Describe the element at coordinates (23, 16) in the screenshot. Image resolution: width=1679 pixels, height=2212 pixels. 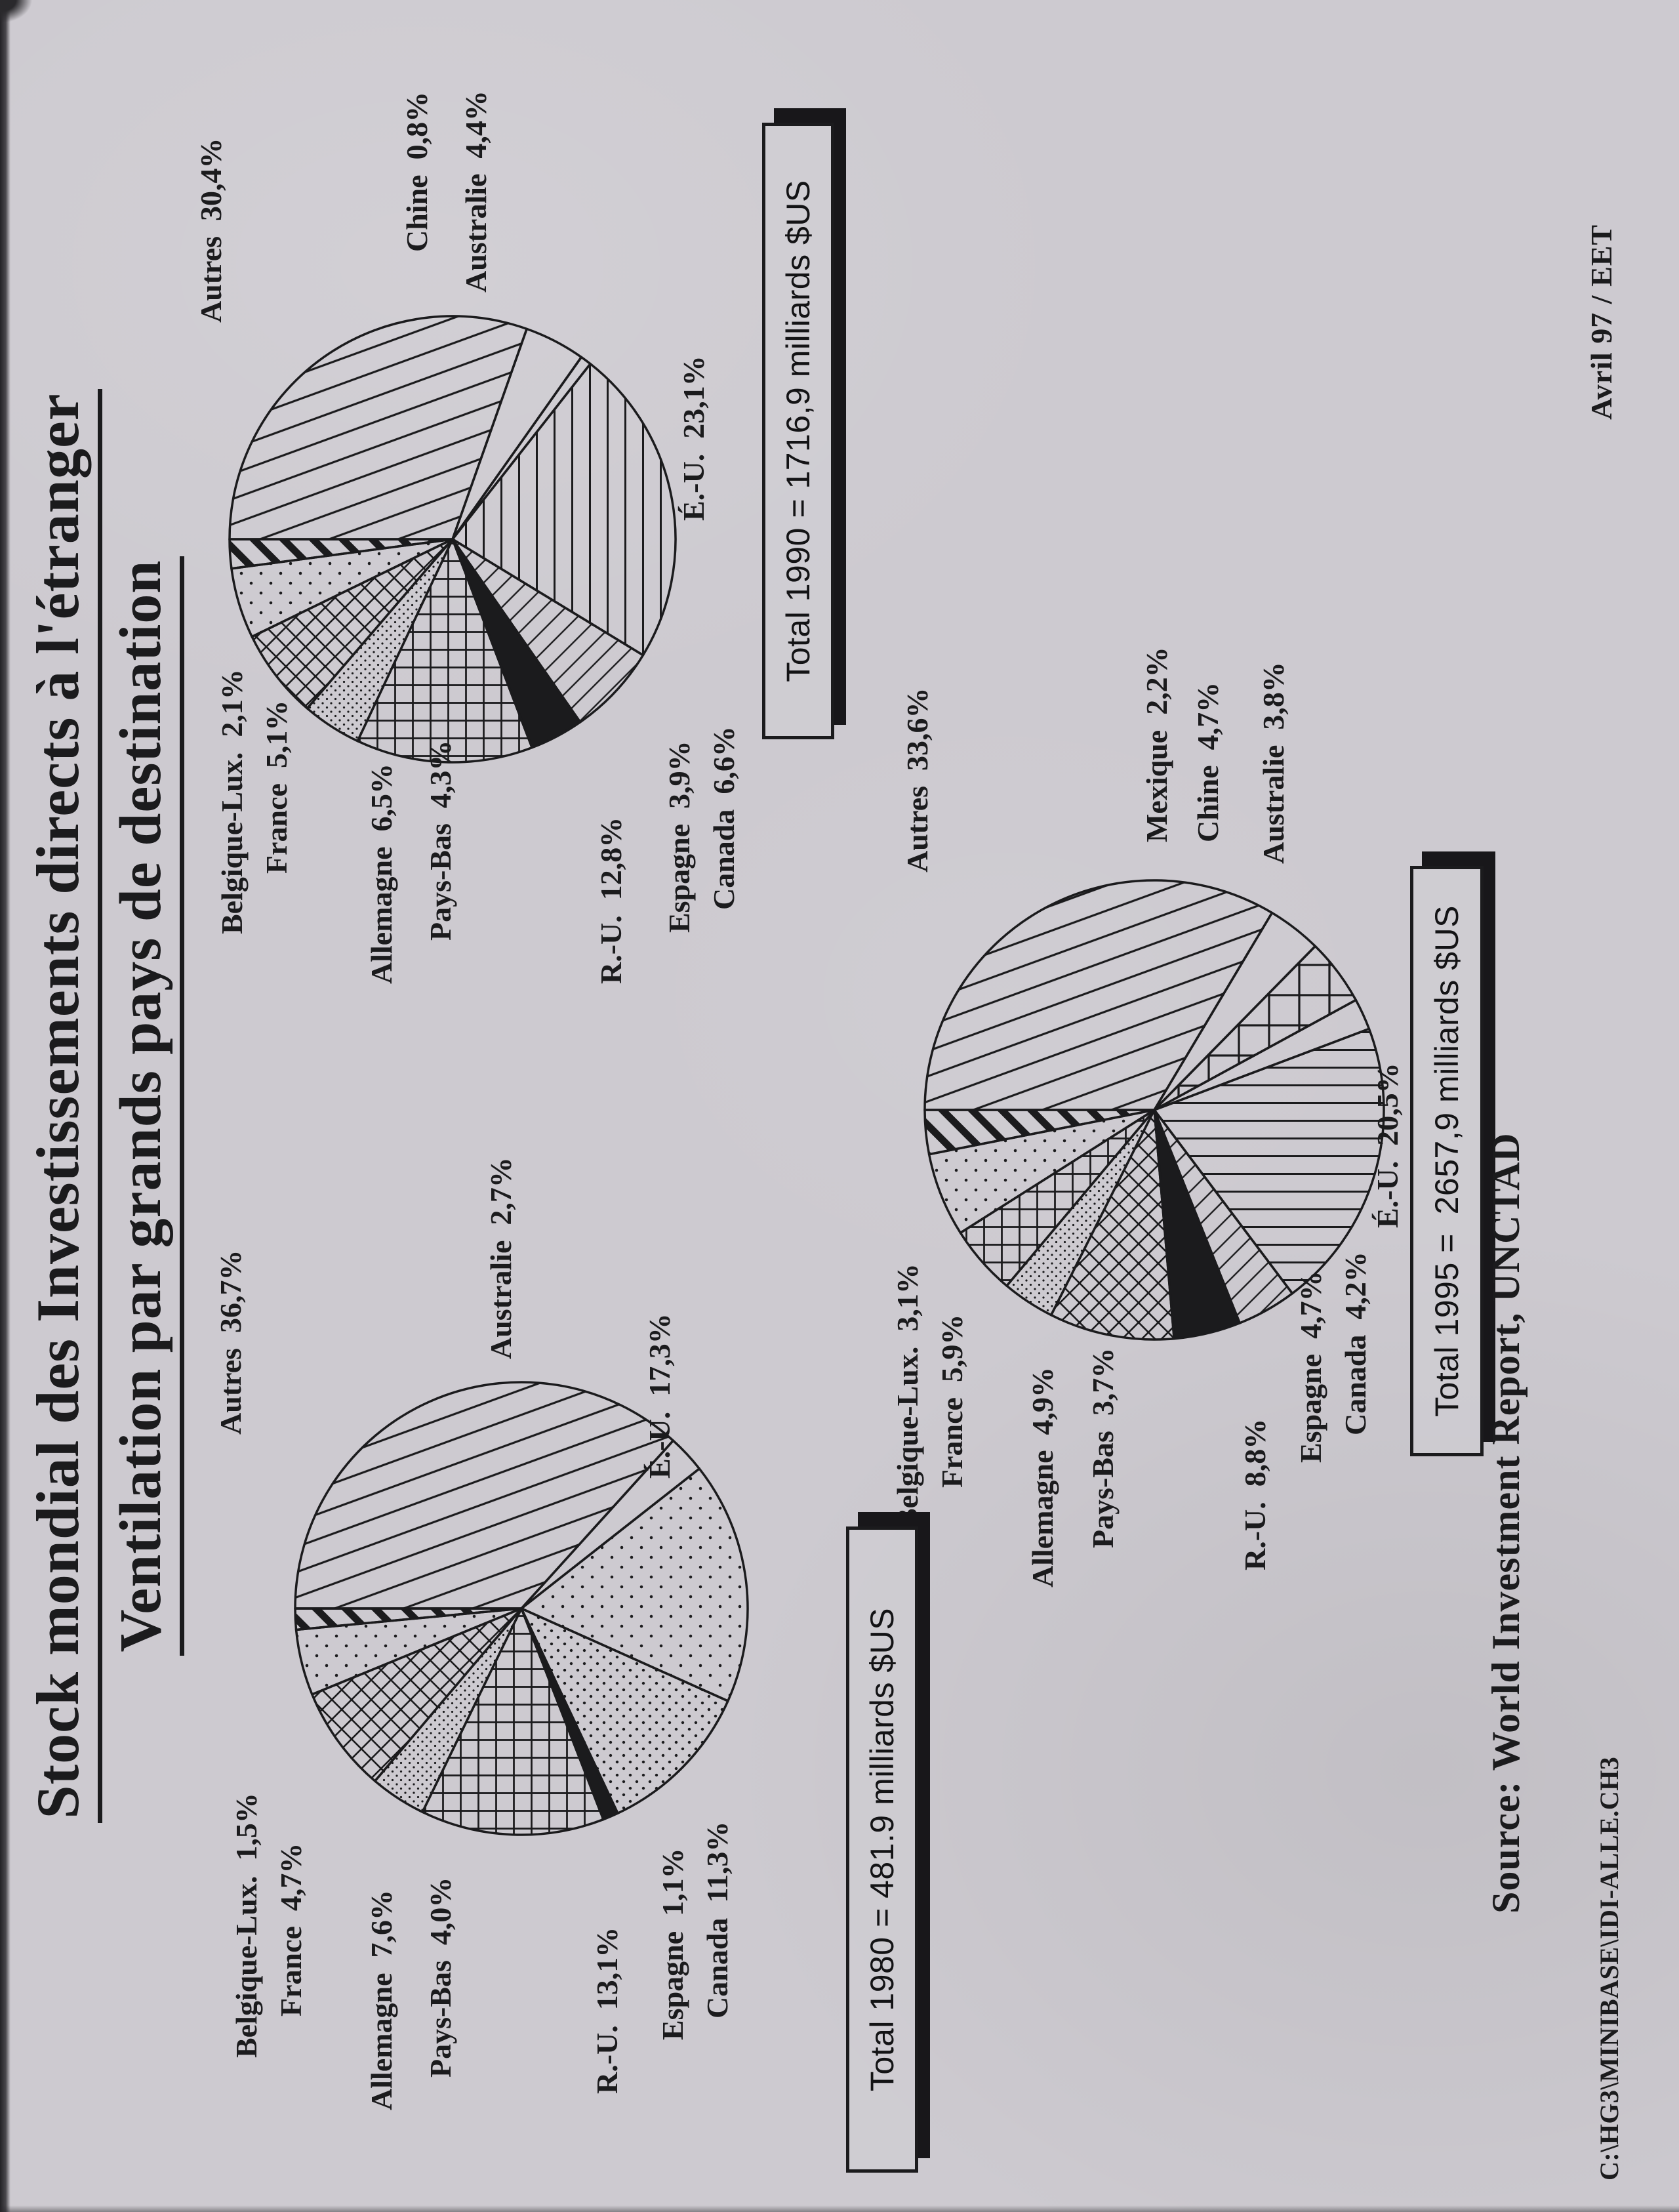
I see `scan-corner-shadow` at that location.